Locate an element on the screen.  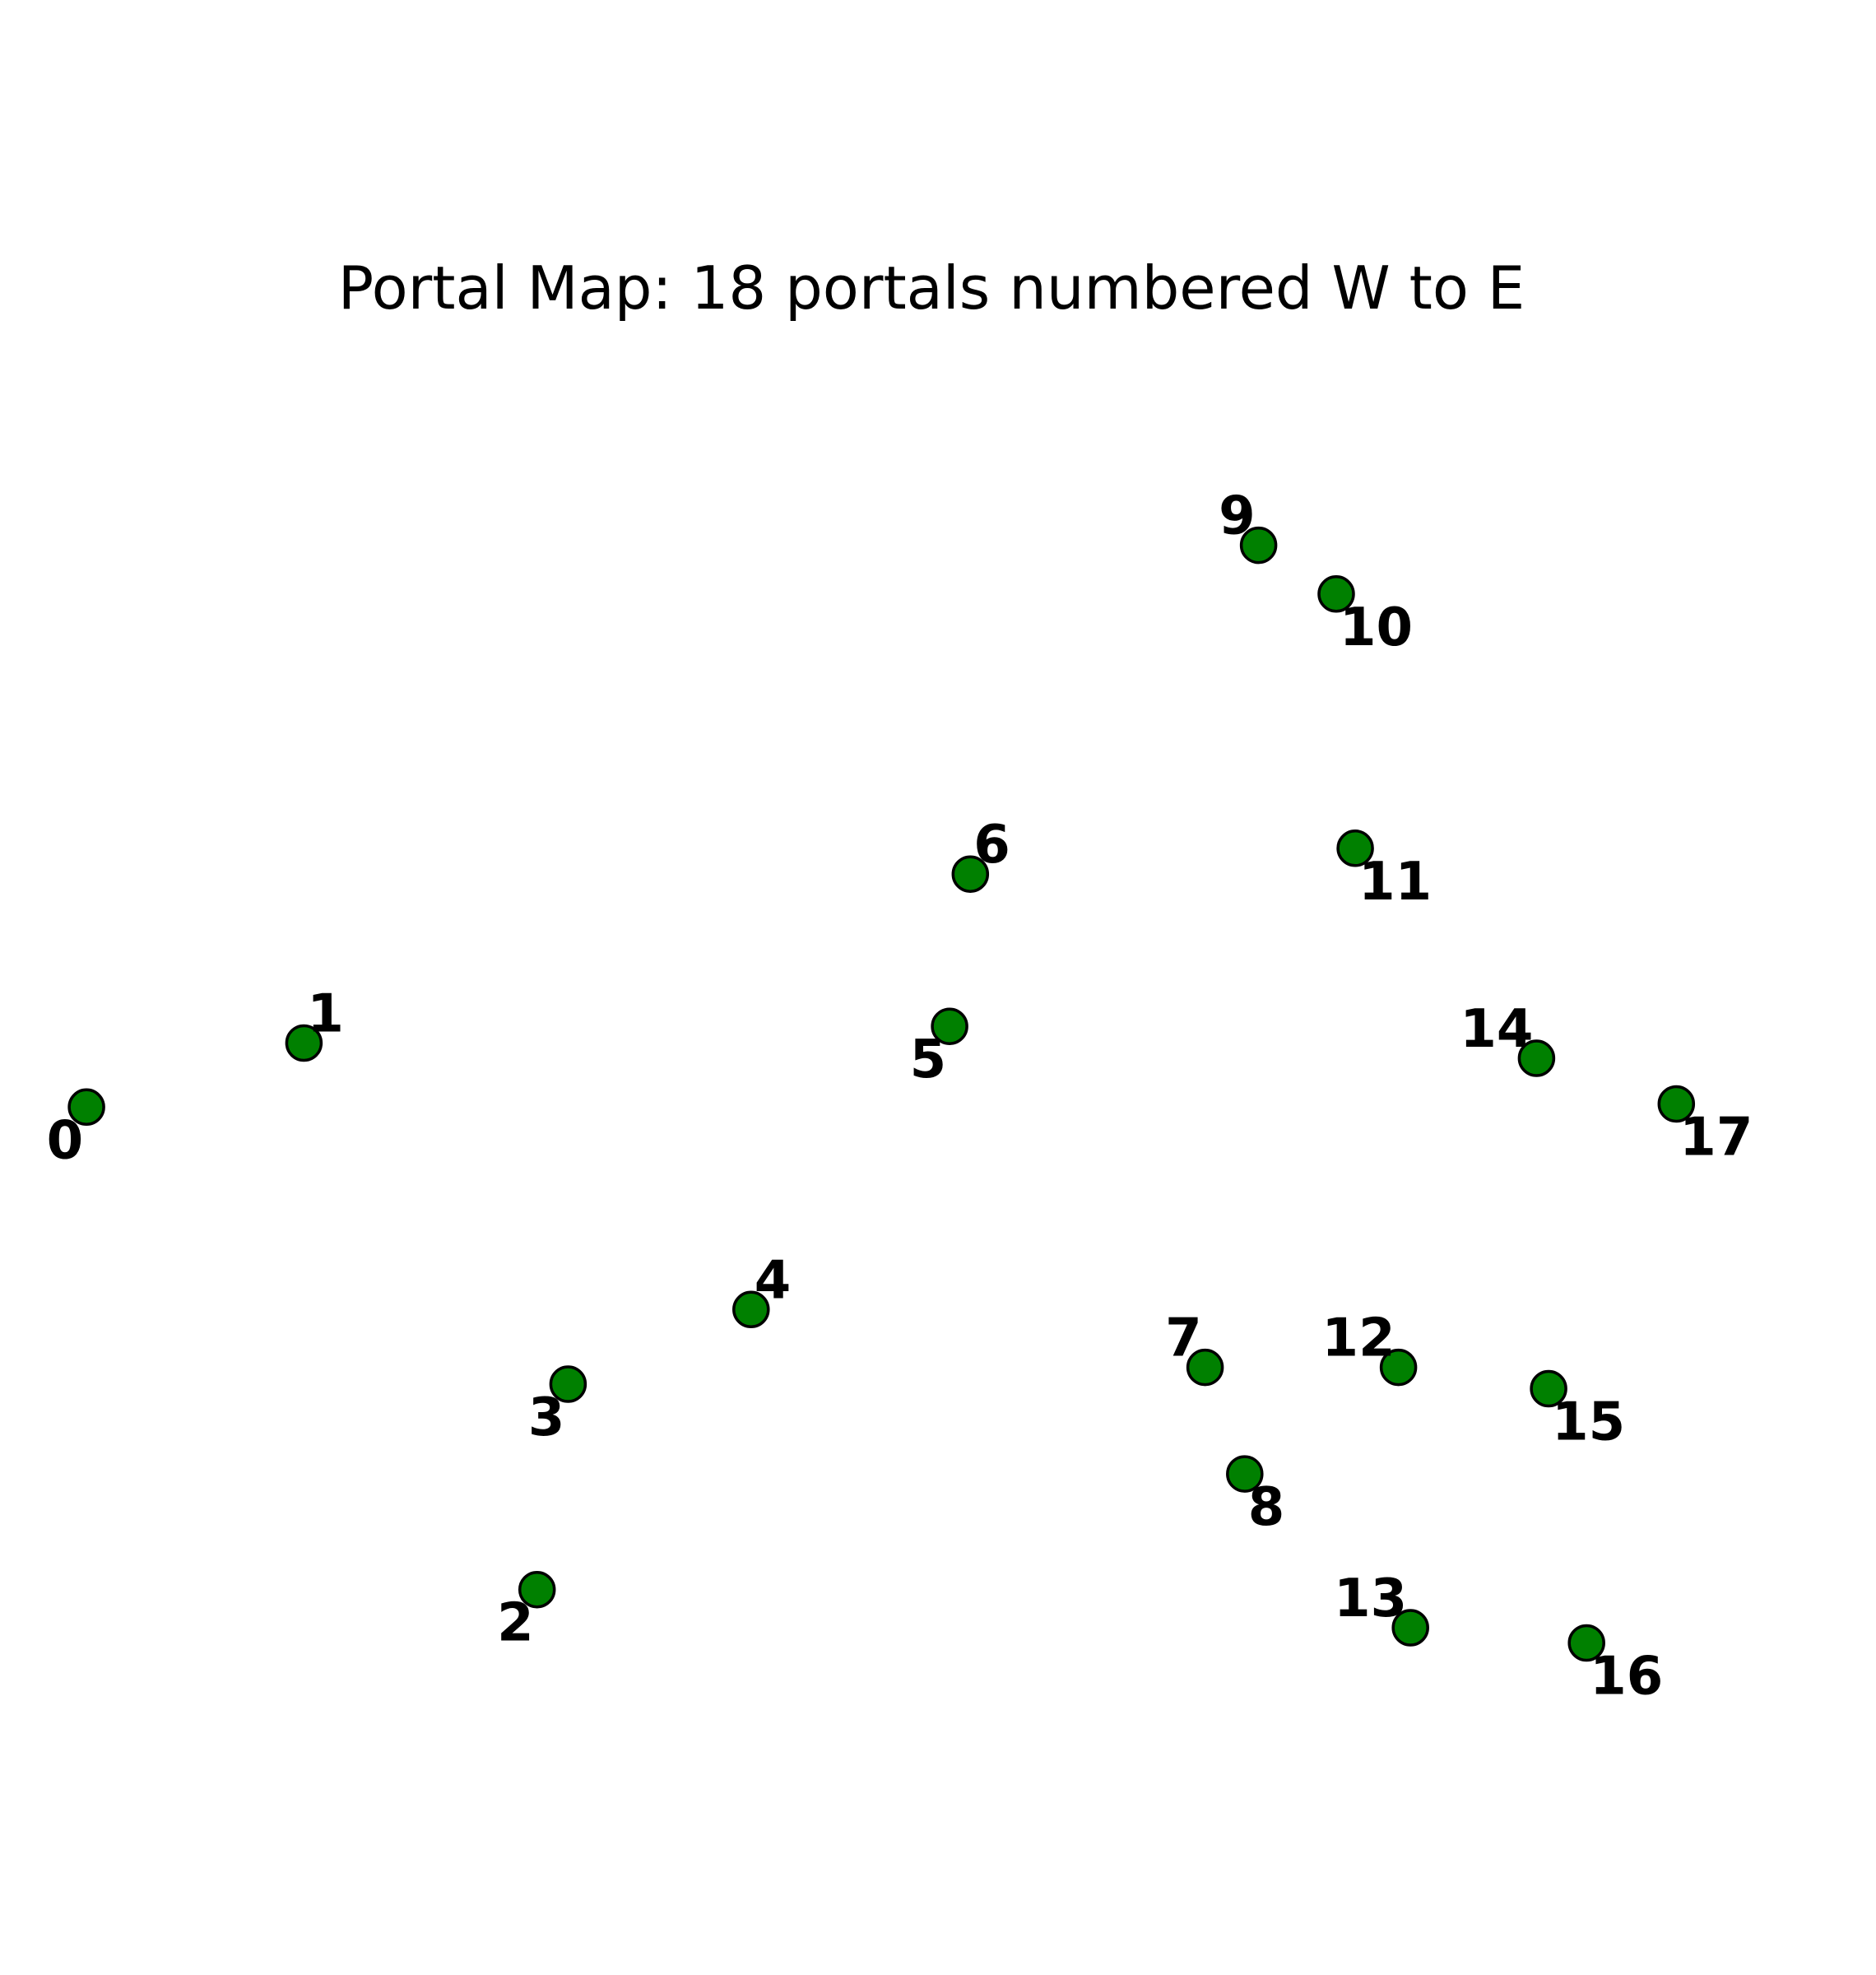
portal-label-2: 2 is located at coordinates (515, 1623).